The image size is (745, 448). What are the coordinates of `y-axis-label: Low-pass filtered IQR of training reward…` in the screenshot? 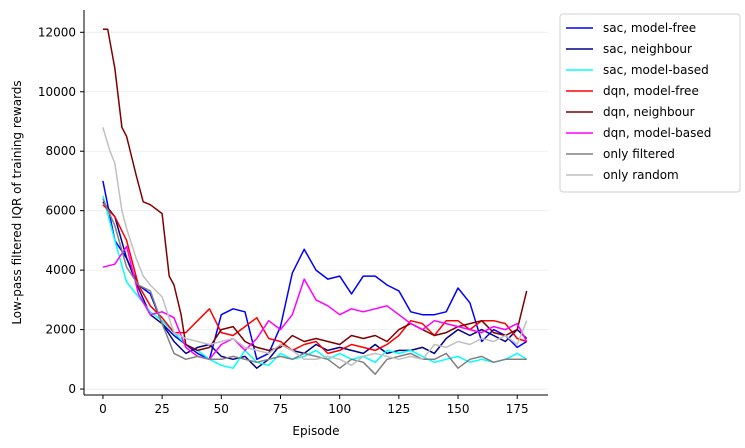 It's located at (17, 202).